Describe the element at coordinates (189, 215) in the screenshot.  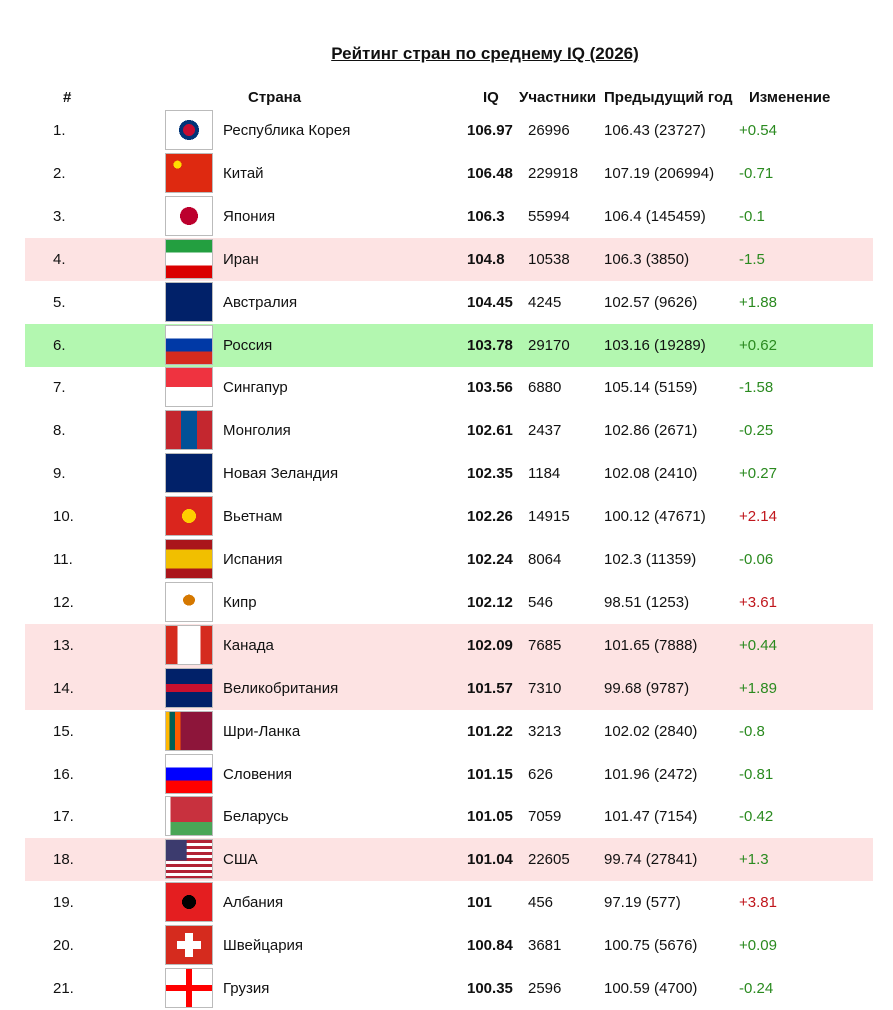
I see `flag-jp-icon` at that location.